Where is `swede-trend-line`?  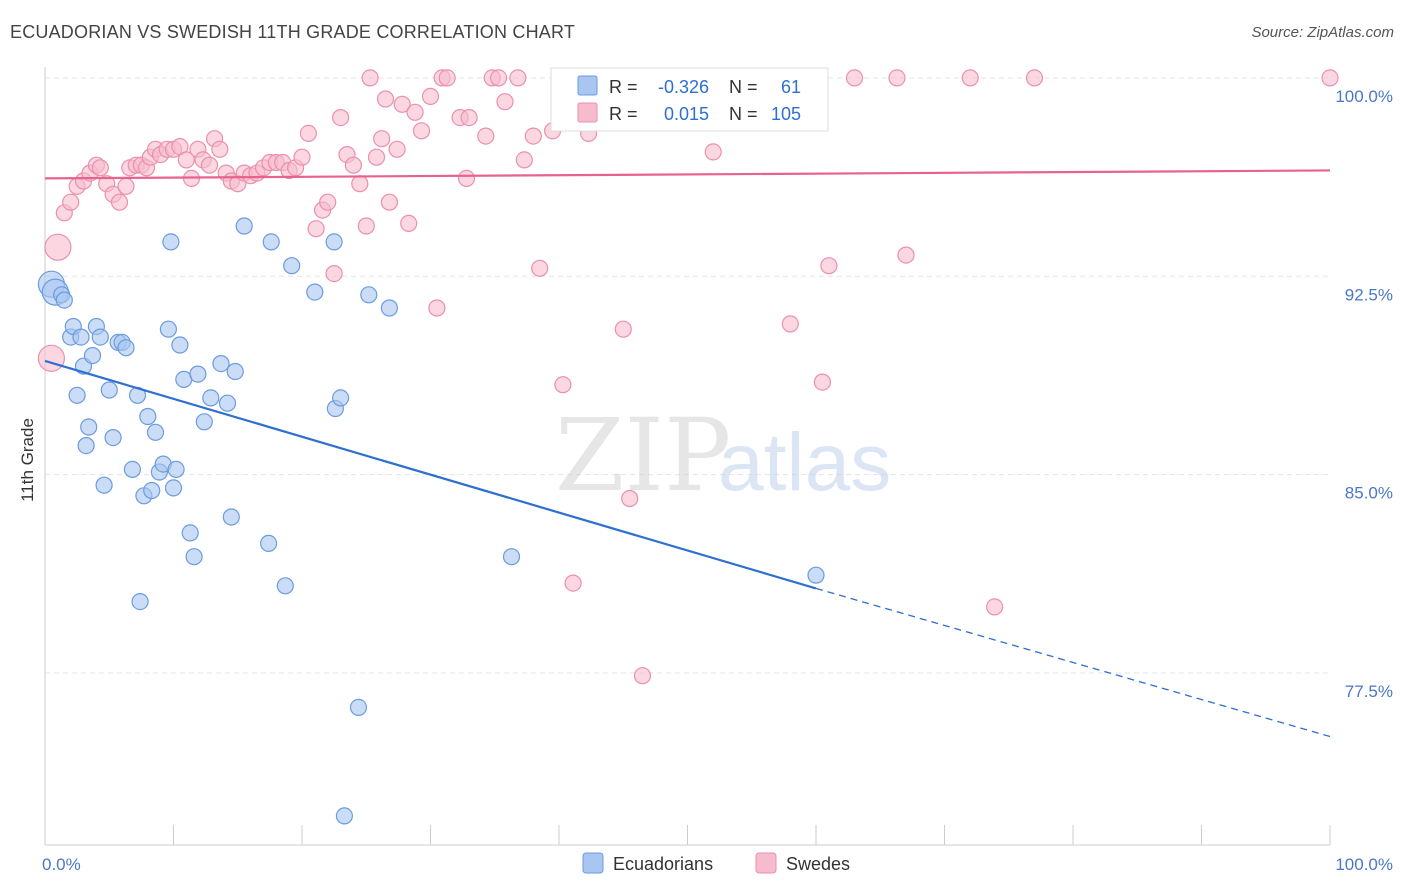 swede-trend-line is located at coordinates (687, 174).